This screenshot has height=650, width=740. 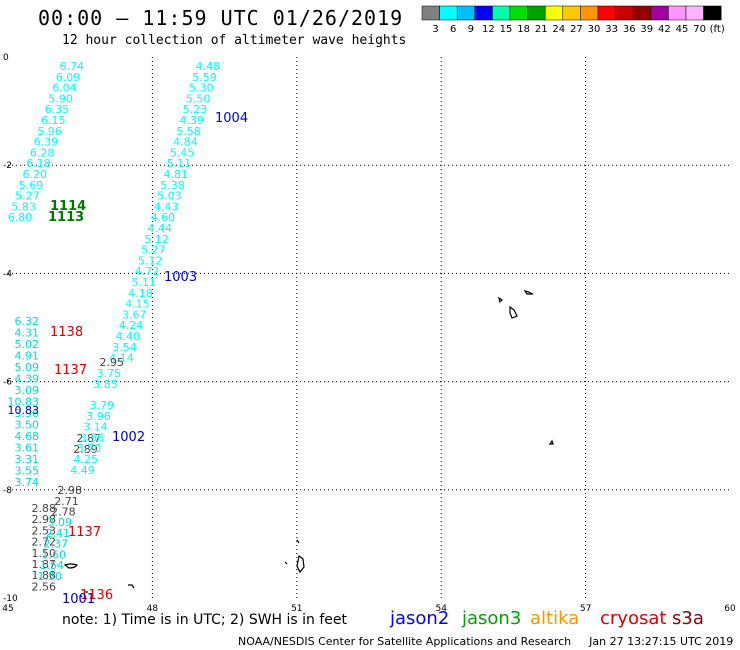 I want to click on legend-s3a: s3a, so click(x=688, y=618).